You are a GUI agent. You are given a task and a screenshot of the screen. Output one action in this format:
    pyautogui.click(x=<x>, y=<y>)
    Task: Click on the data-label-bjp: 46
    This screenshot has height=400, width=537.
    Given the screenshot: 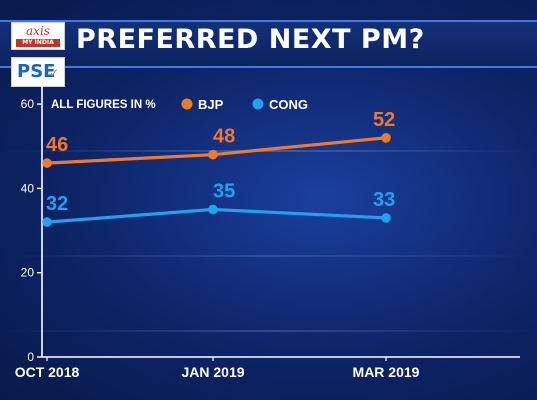 What is the action you would take?
    pyautogui.click(x=57, y=145)
    